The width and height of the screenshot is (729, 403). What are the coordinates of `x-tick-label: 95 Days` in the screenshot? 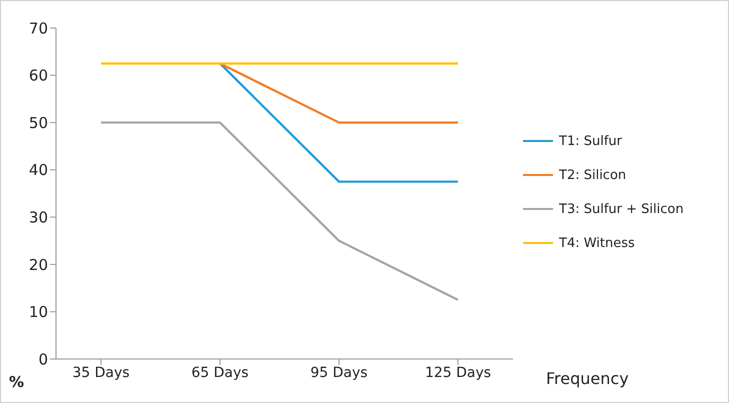 It's located at (339, 372).